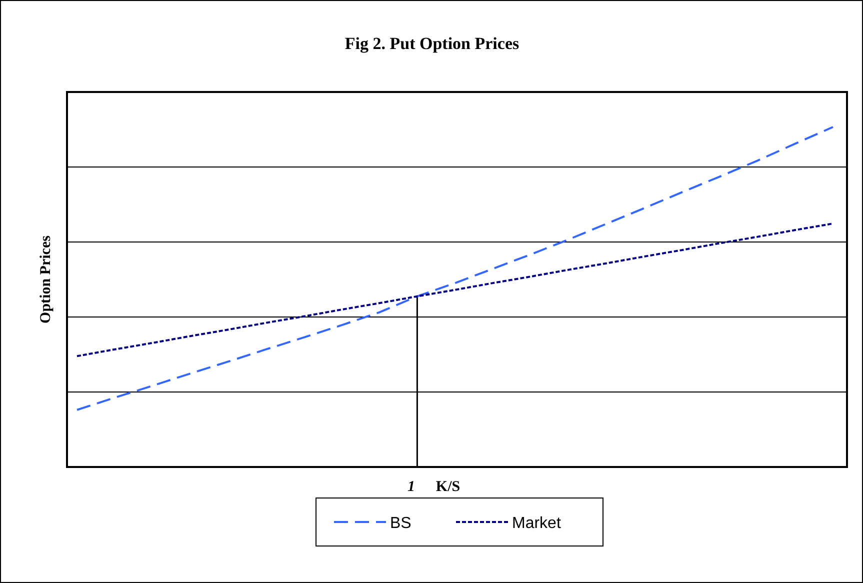 This screenshot has width=863, height=583. Describe the element at coordinates (537, 523) in the screenshot. I see `legend-label: Market` at that location.